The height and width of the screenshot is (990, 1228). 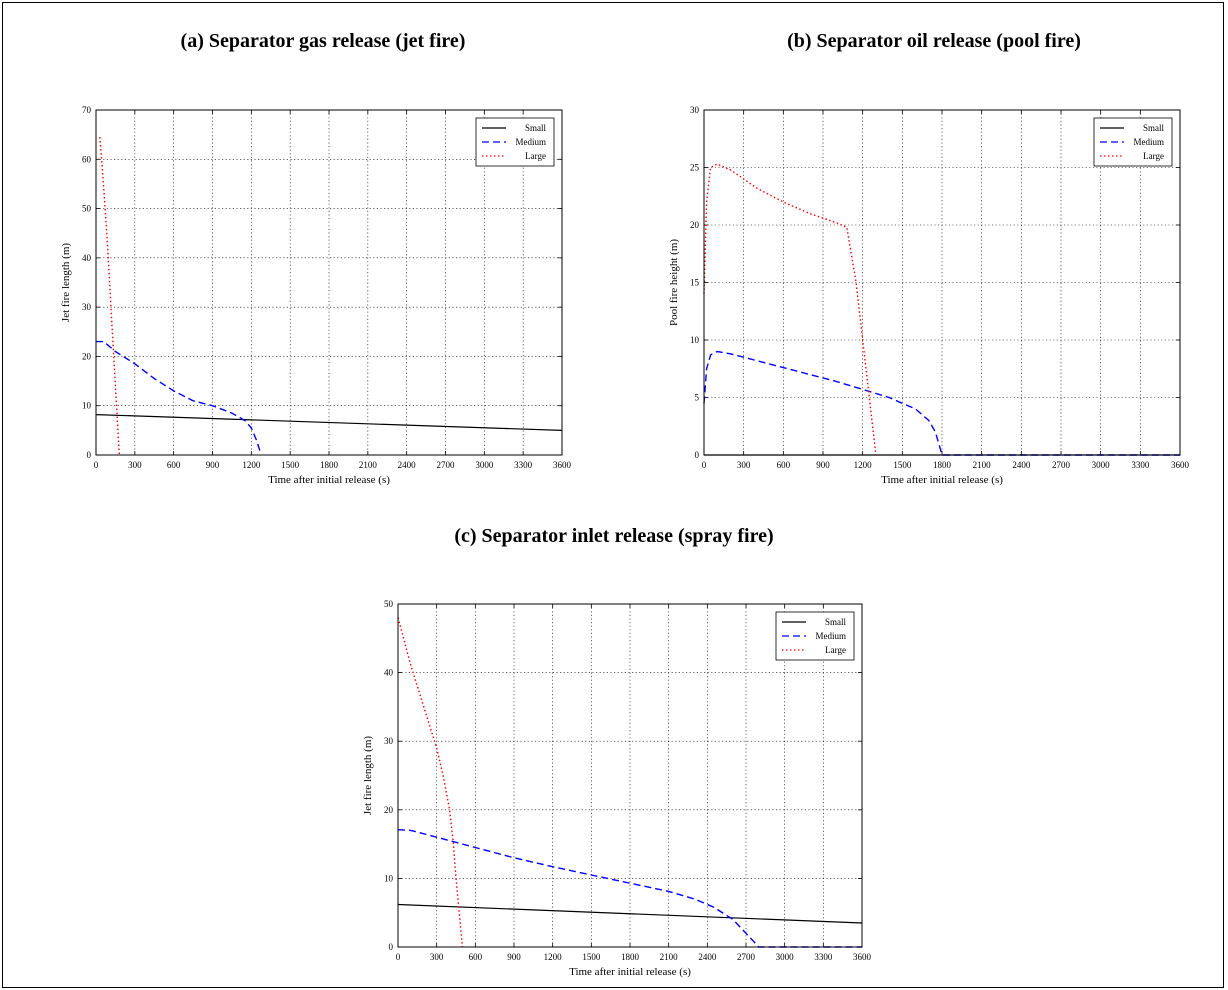 What do you see at coordinates (87, 110) in the screenshot?
I see `c0-ytick-label-7: 70` at bounding box center [87, 110].